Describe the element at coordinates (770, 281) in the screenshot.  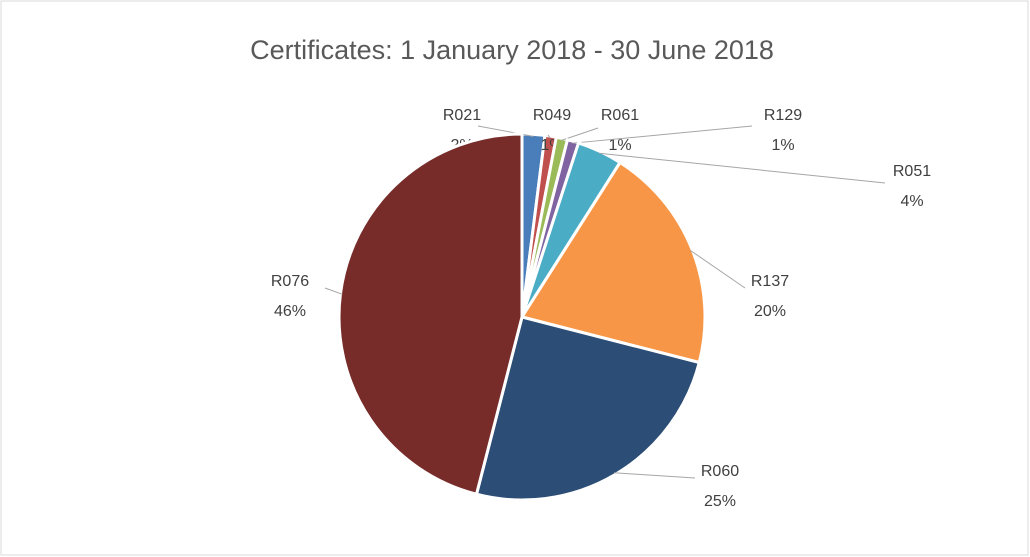
I see `slice-label: R137` at that location.